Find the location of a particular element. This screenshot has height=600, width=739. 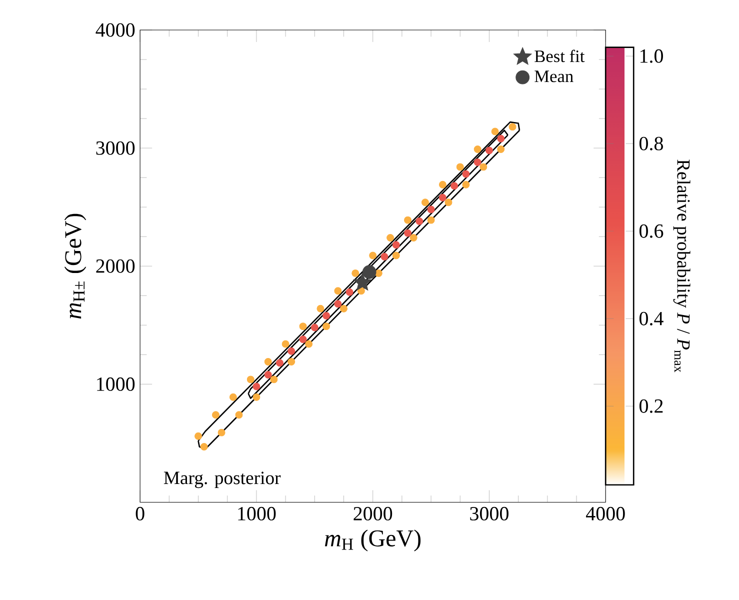

x-tick-label: 4000 is located at coordinates (605, 513).